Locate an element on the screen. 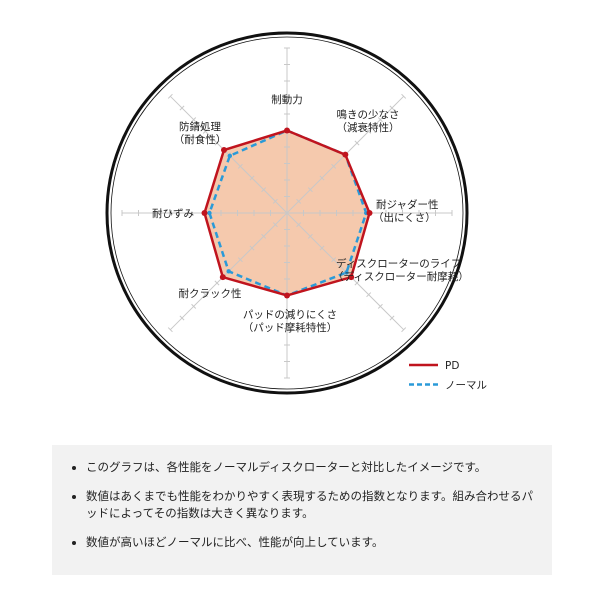  axis-label: 制動力 is located at coordinates (287, 99).